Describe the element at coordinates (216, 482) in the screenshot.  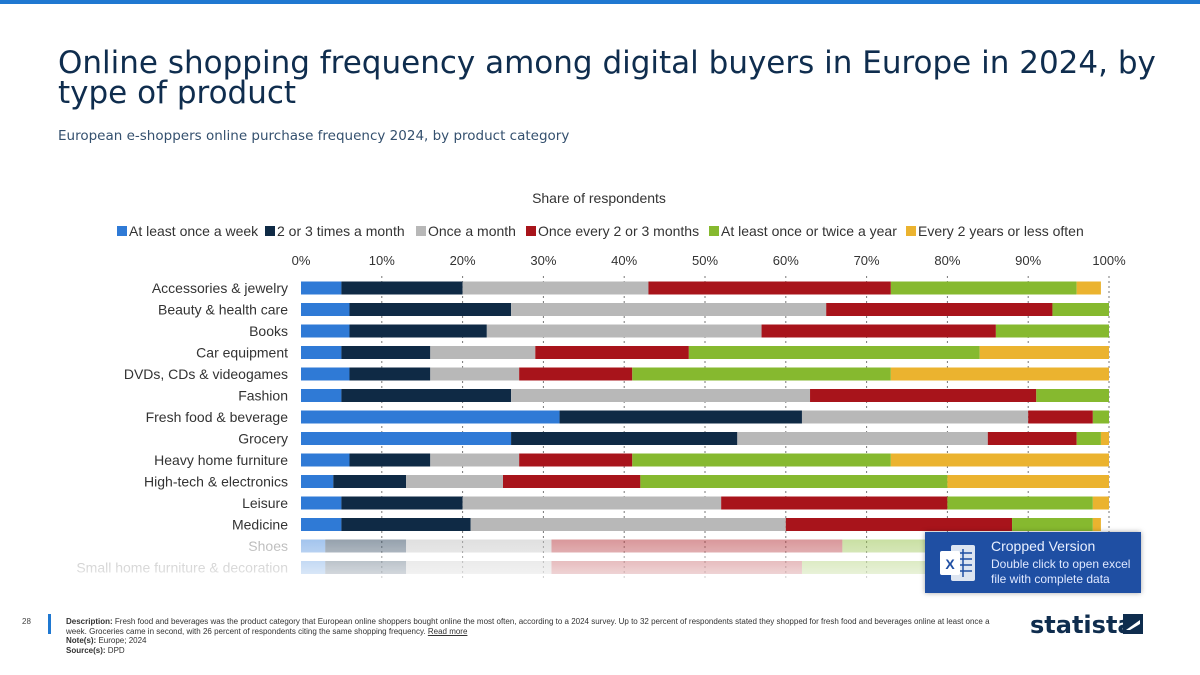
I see `category-label: High-tech & electronics` at that location.